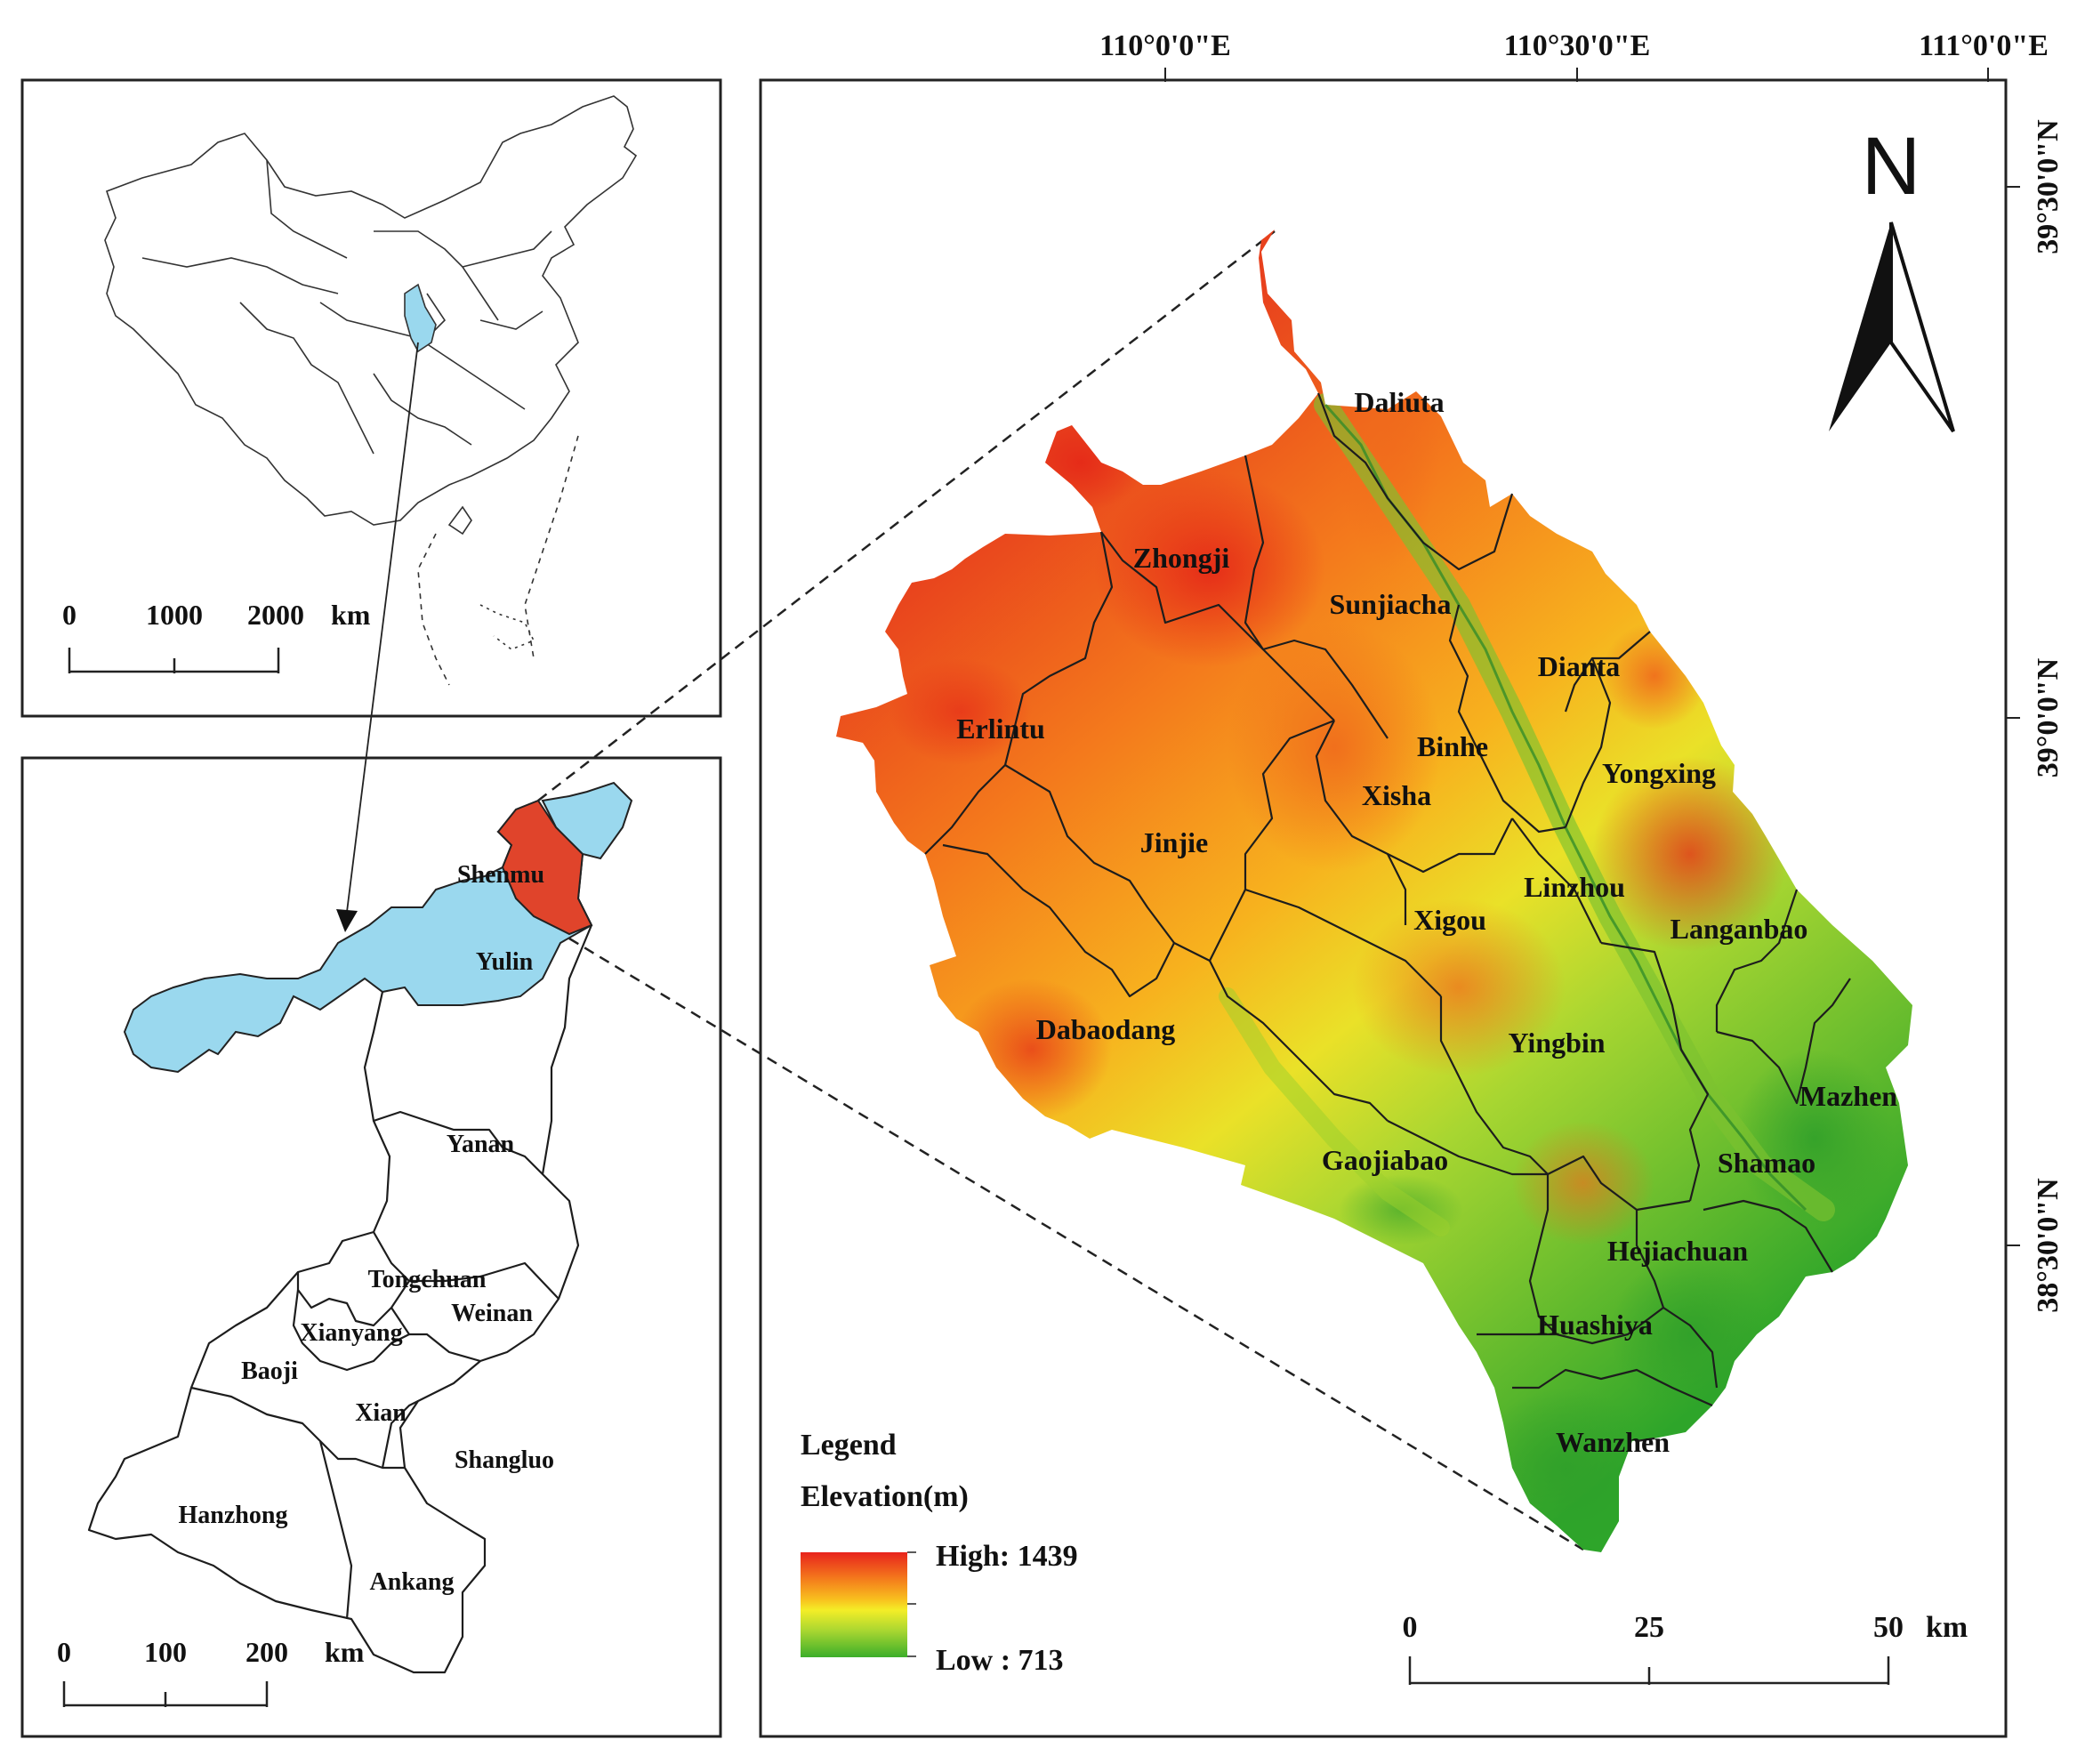 Image resolution: width=2077 pixels, height=1764 pixels. What do you see at coordinates (849, 1445) in the screenshot?
I see `legend-title: Legend` at bounding box center [849, 1445].